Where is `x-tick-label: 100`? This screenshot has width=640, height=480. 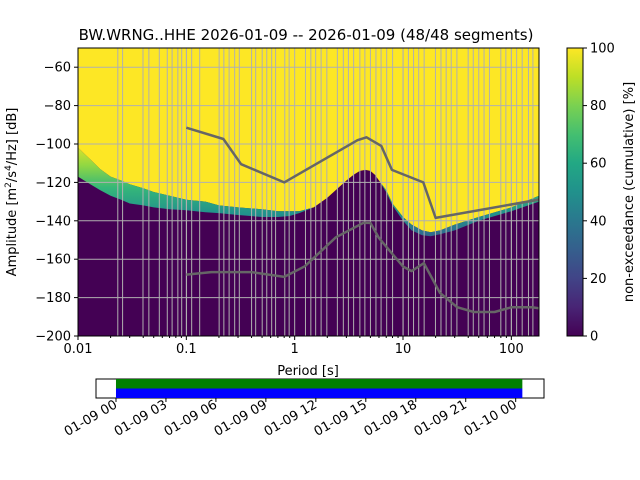 x-tick-label: 100 is located at coordinates (511, 349).